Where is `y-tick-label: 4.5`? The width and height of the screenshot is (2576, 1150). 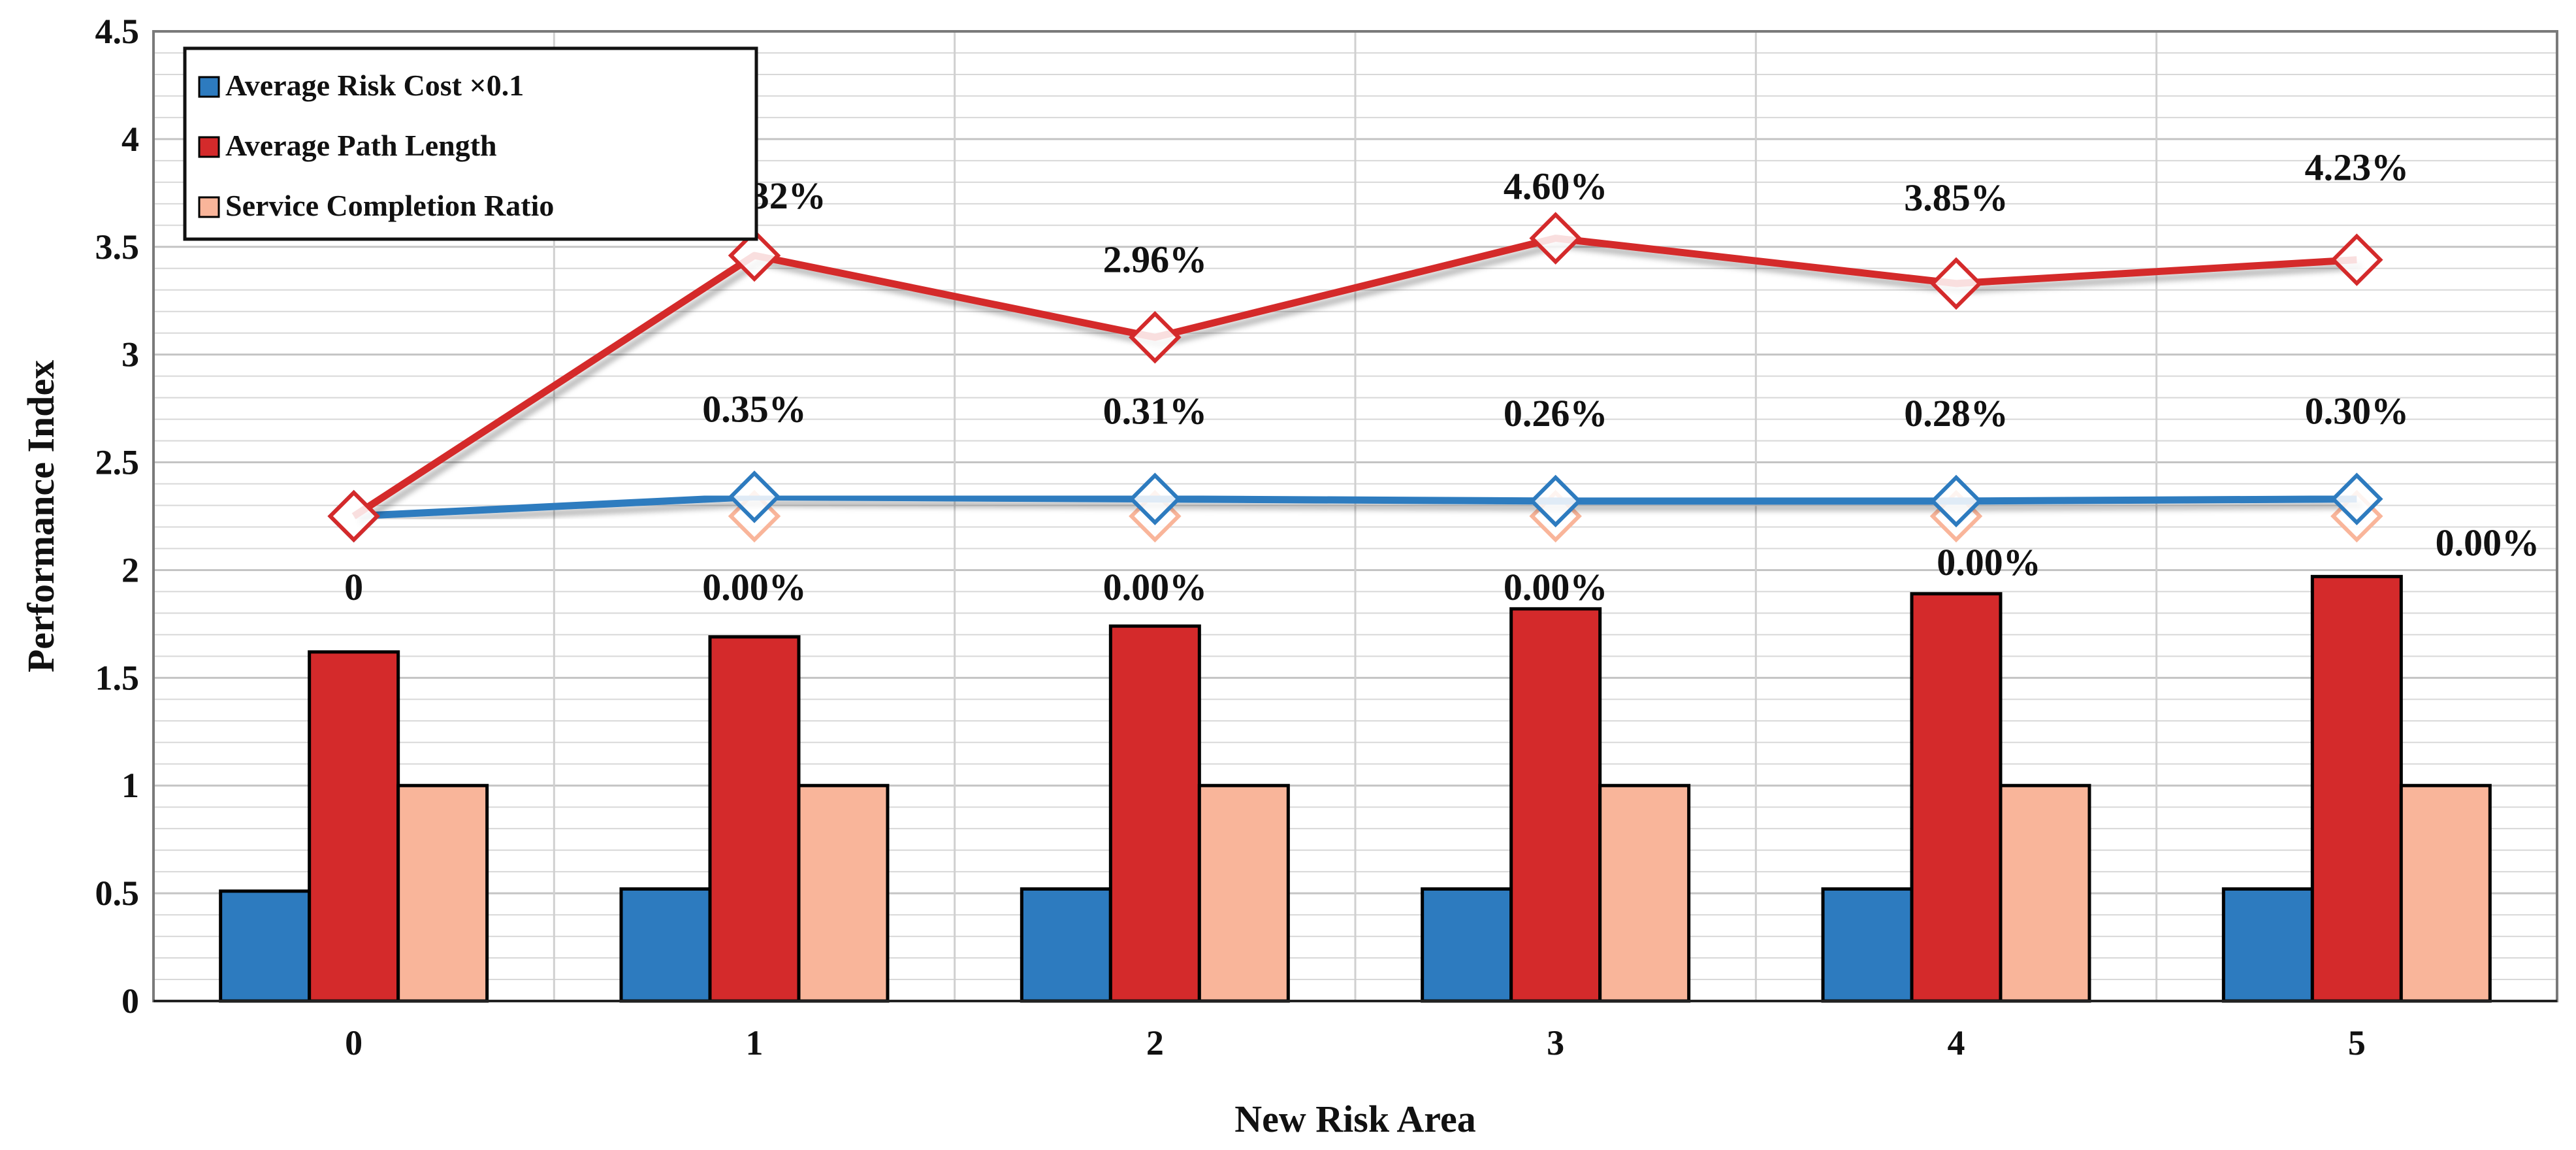 y-tick-label: 4.5 is located at coordinates (117, 32).